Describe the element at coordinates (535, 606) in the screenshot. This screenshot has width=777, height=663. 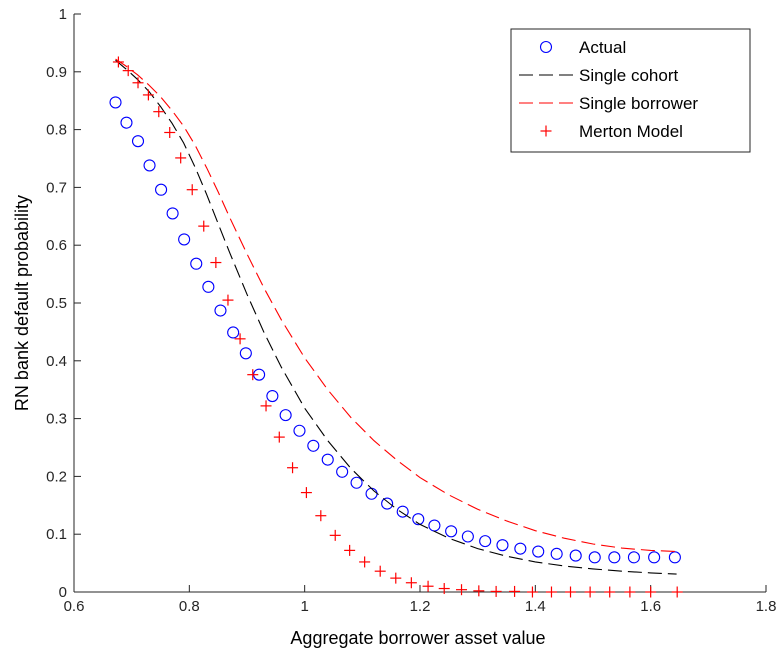
I see `x-tick-label: 1.4` at that location.